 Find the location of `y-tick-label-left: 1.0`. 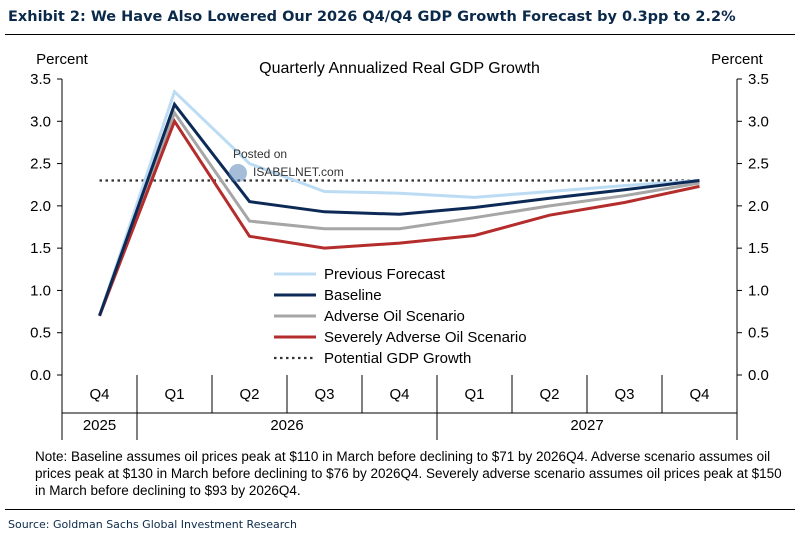

y-tick-label-left: 1.0 is located at coordinates (40, 290).